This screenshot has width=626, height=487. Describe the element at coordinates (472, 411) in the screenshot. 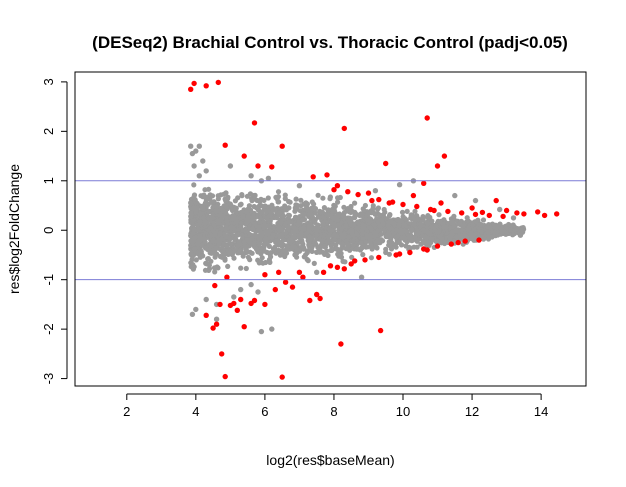

I see `x-tick-label: 12` at that location.